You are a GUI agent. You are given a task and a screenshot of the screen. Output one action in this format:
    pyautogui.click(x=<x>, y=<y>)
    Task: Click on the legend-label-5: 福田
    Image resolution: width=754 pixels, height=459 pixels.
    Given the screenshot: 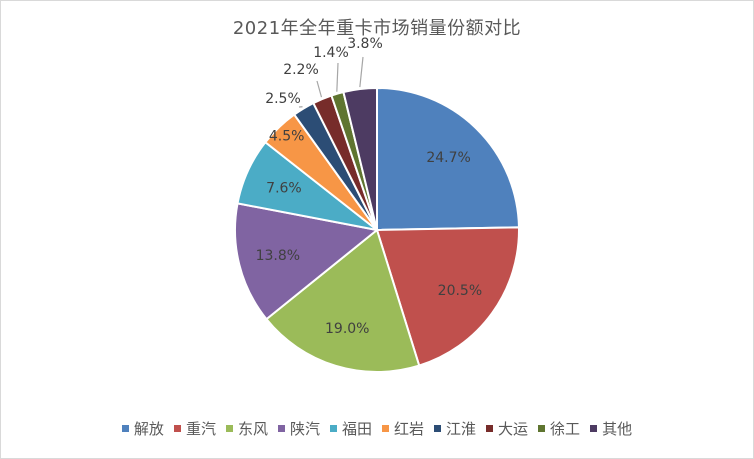 What is the action you would take?
    pyautogui.click(x=356, y=429)
    